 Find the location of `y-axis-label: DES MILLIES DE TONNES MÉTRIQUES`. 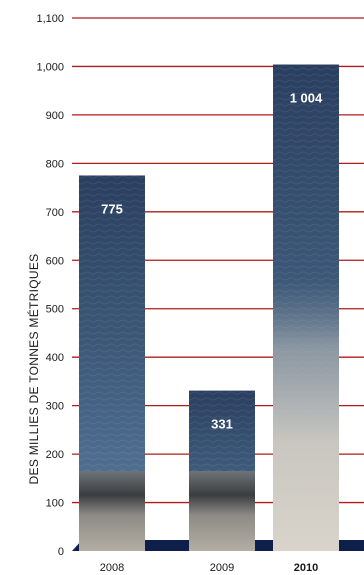

y-axis-label: DES MILLIES DE TONNES MÉTRIQUES is located at coordinates (33, 369).